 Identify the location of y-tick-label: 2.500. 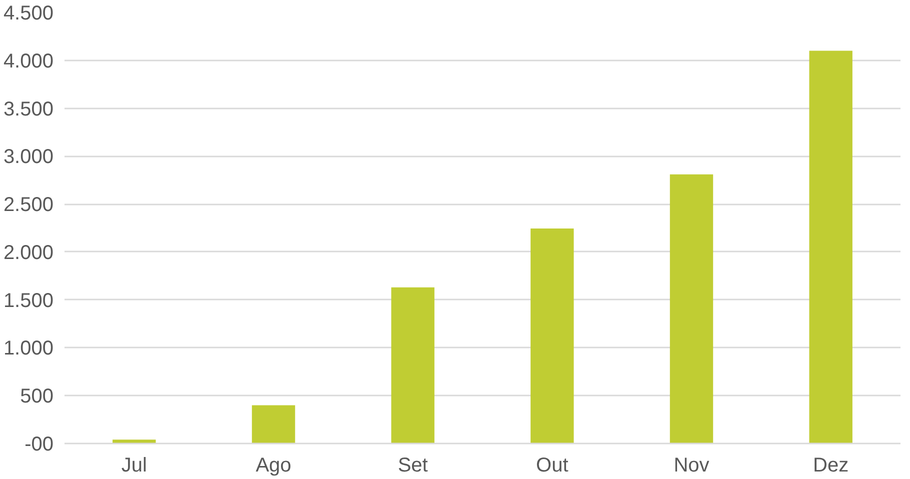
(28, 205).